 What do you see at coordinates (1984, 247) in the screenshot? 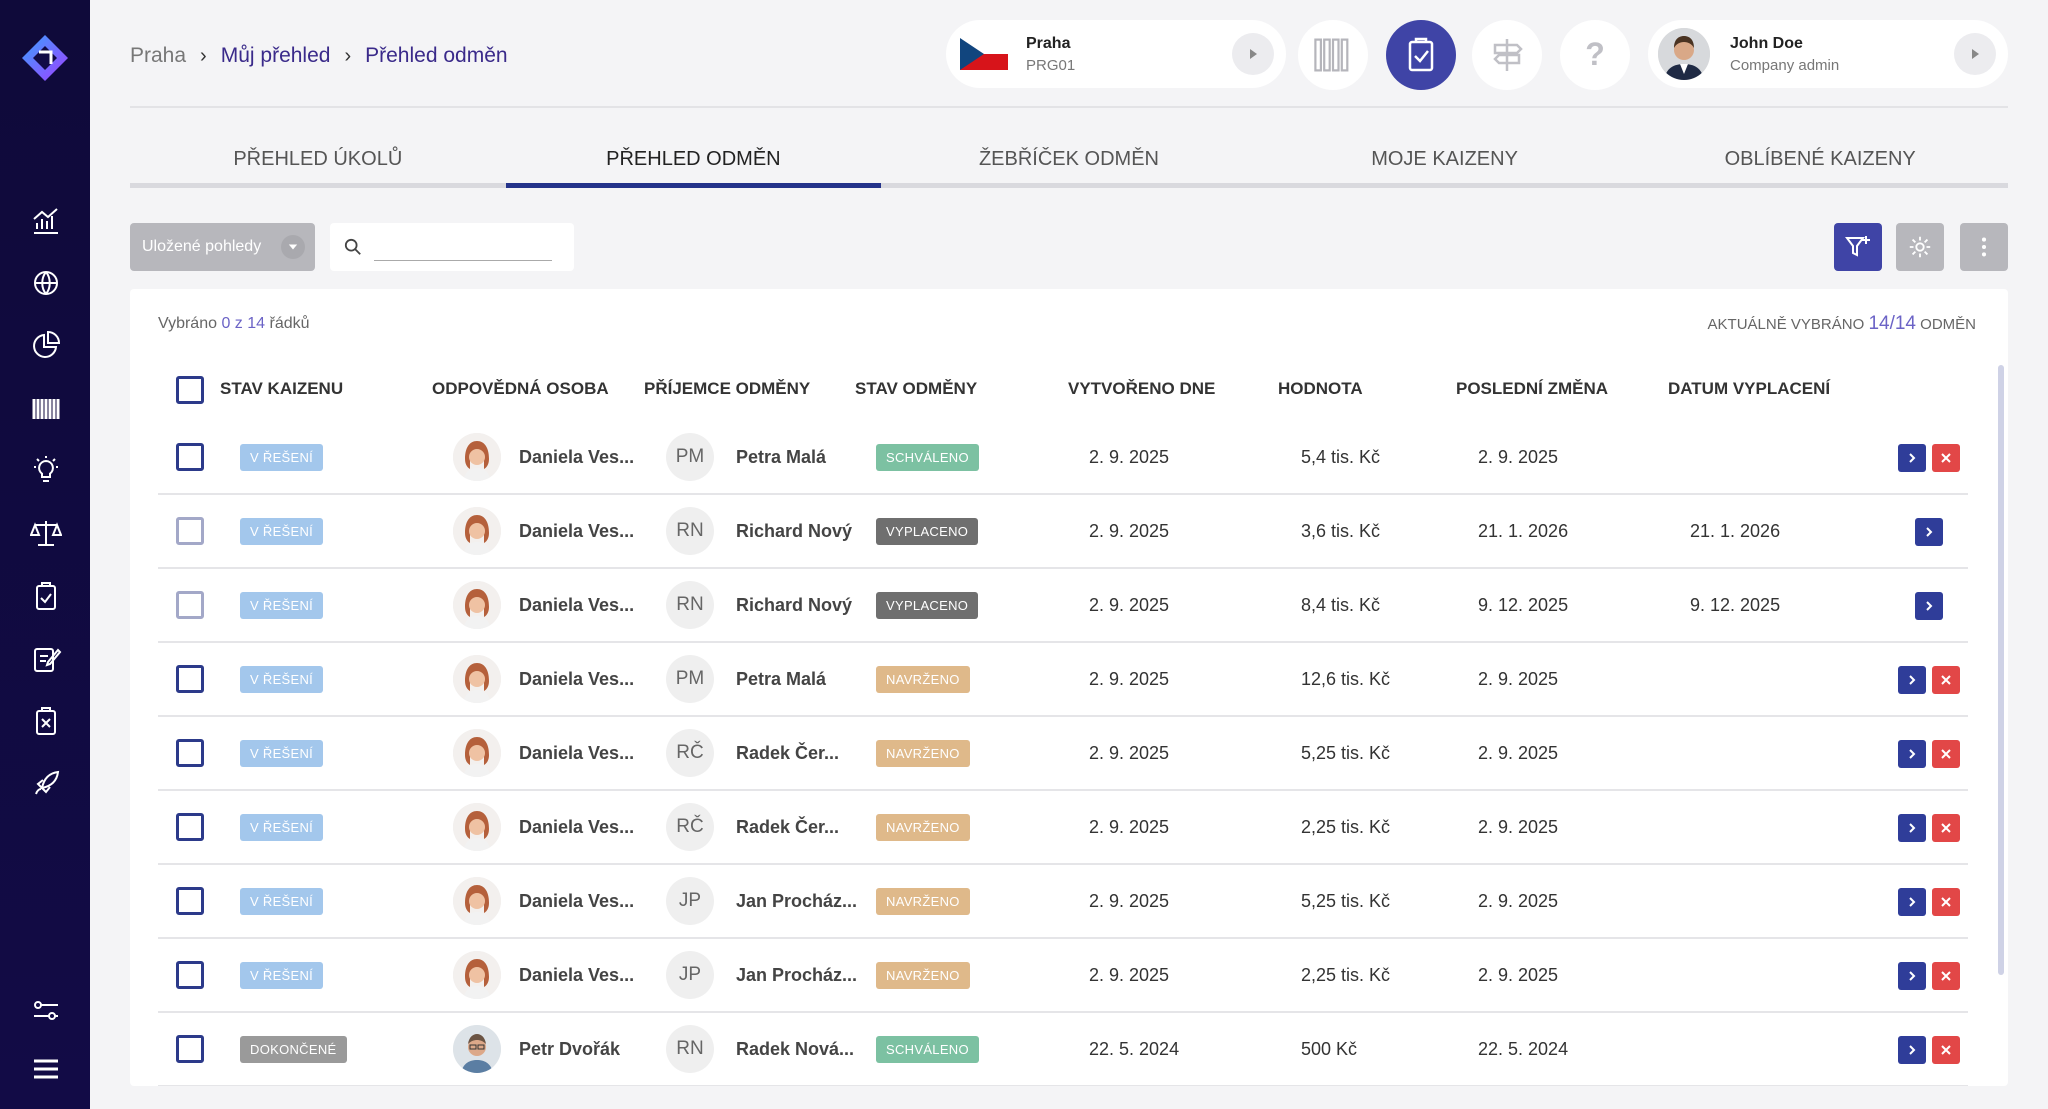
I see `more-options-button` at bounding box center [1984, 247].